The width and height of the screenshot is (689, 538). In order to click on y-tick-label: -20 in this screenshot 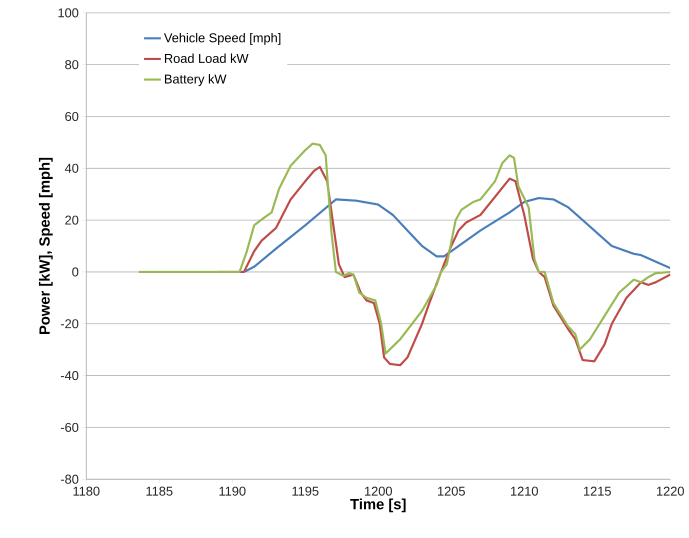, I will do `click(69, 324)`.